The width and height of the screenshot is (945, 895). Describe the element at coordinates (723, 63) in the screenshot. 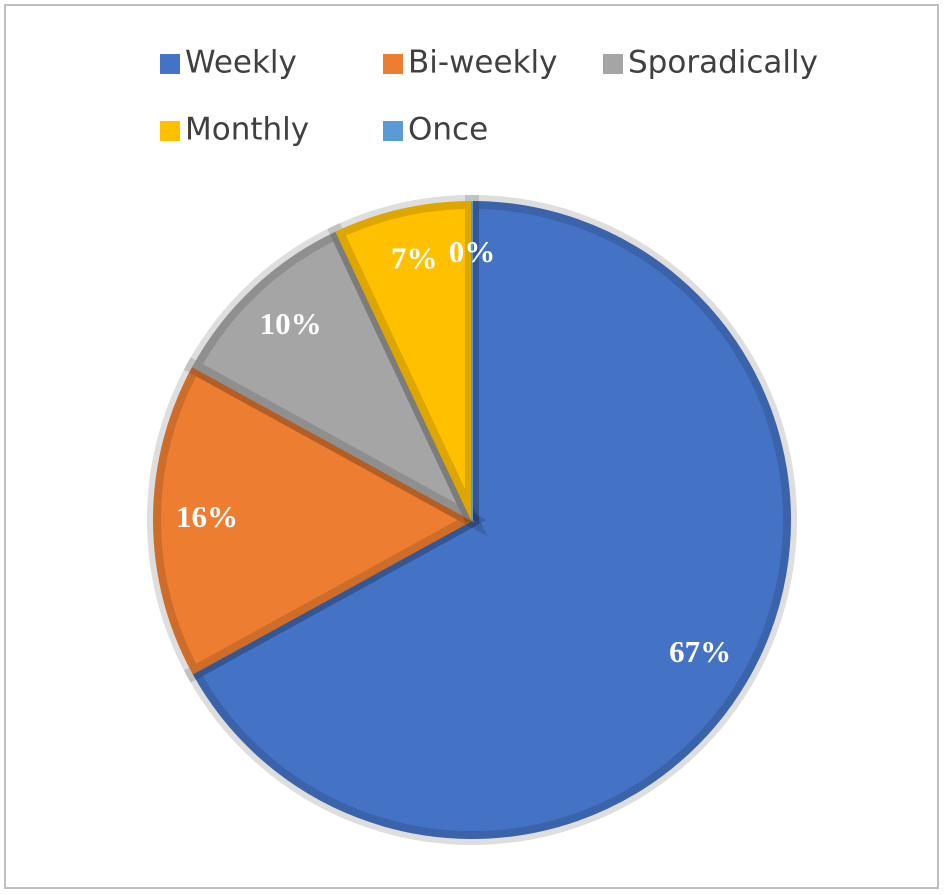

I see `legend-label: Sporadically` at that location.